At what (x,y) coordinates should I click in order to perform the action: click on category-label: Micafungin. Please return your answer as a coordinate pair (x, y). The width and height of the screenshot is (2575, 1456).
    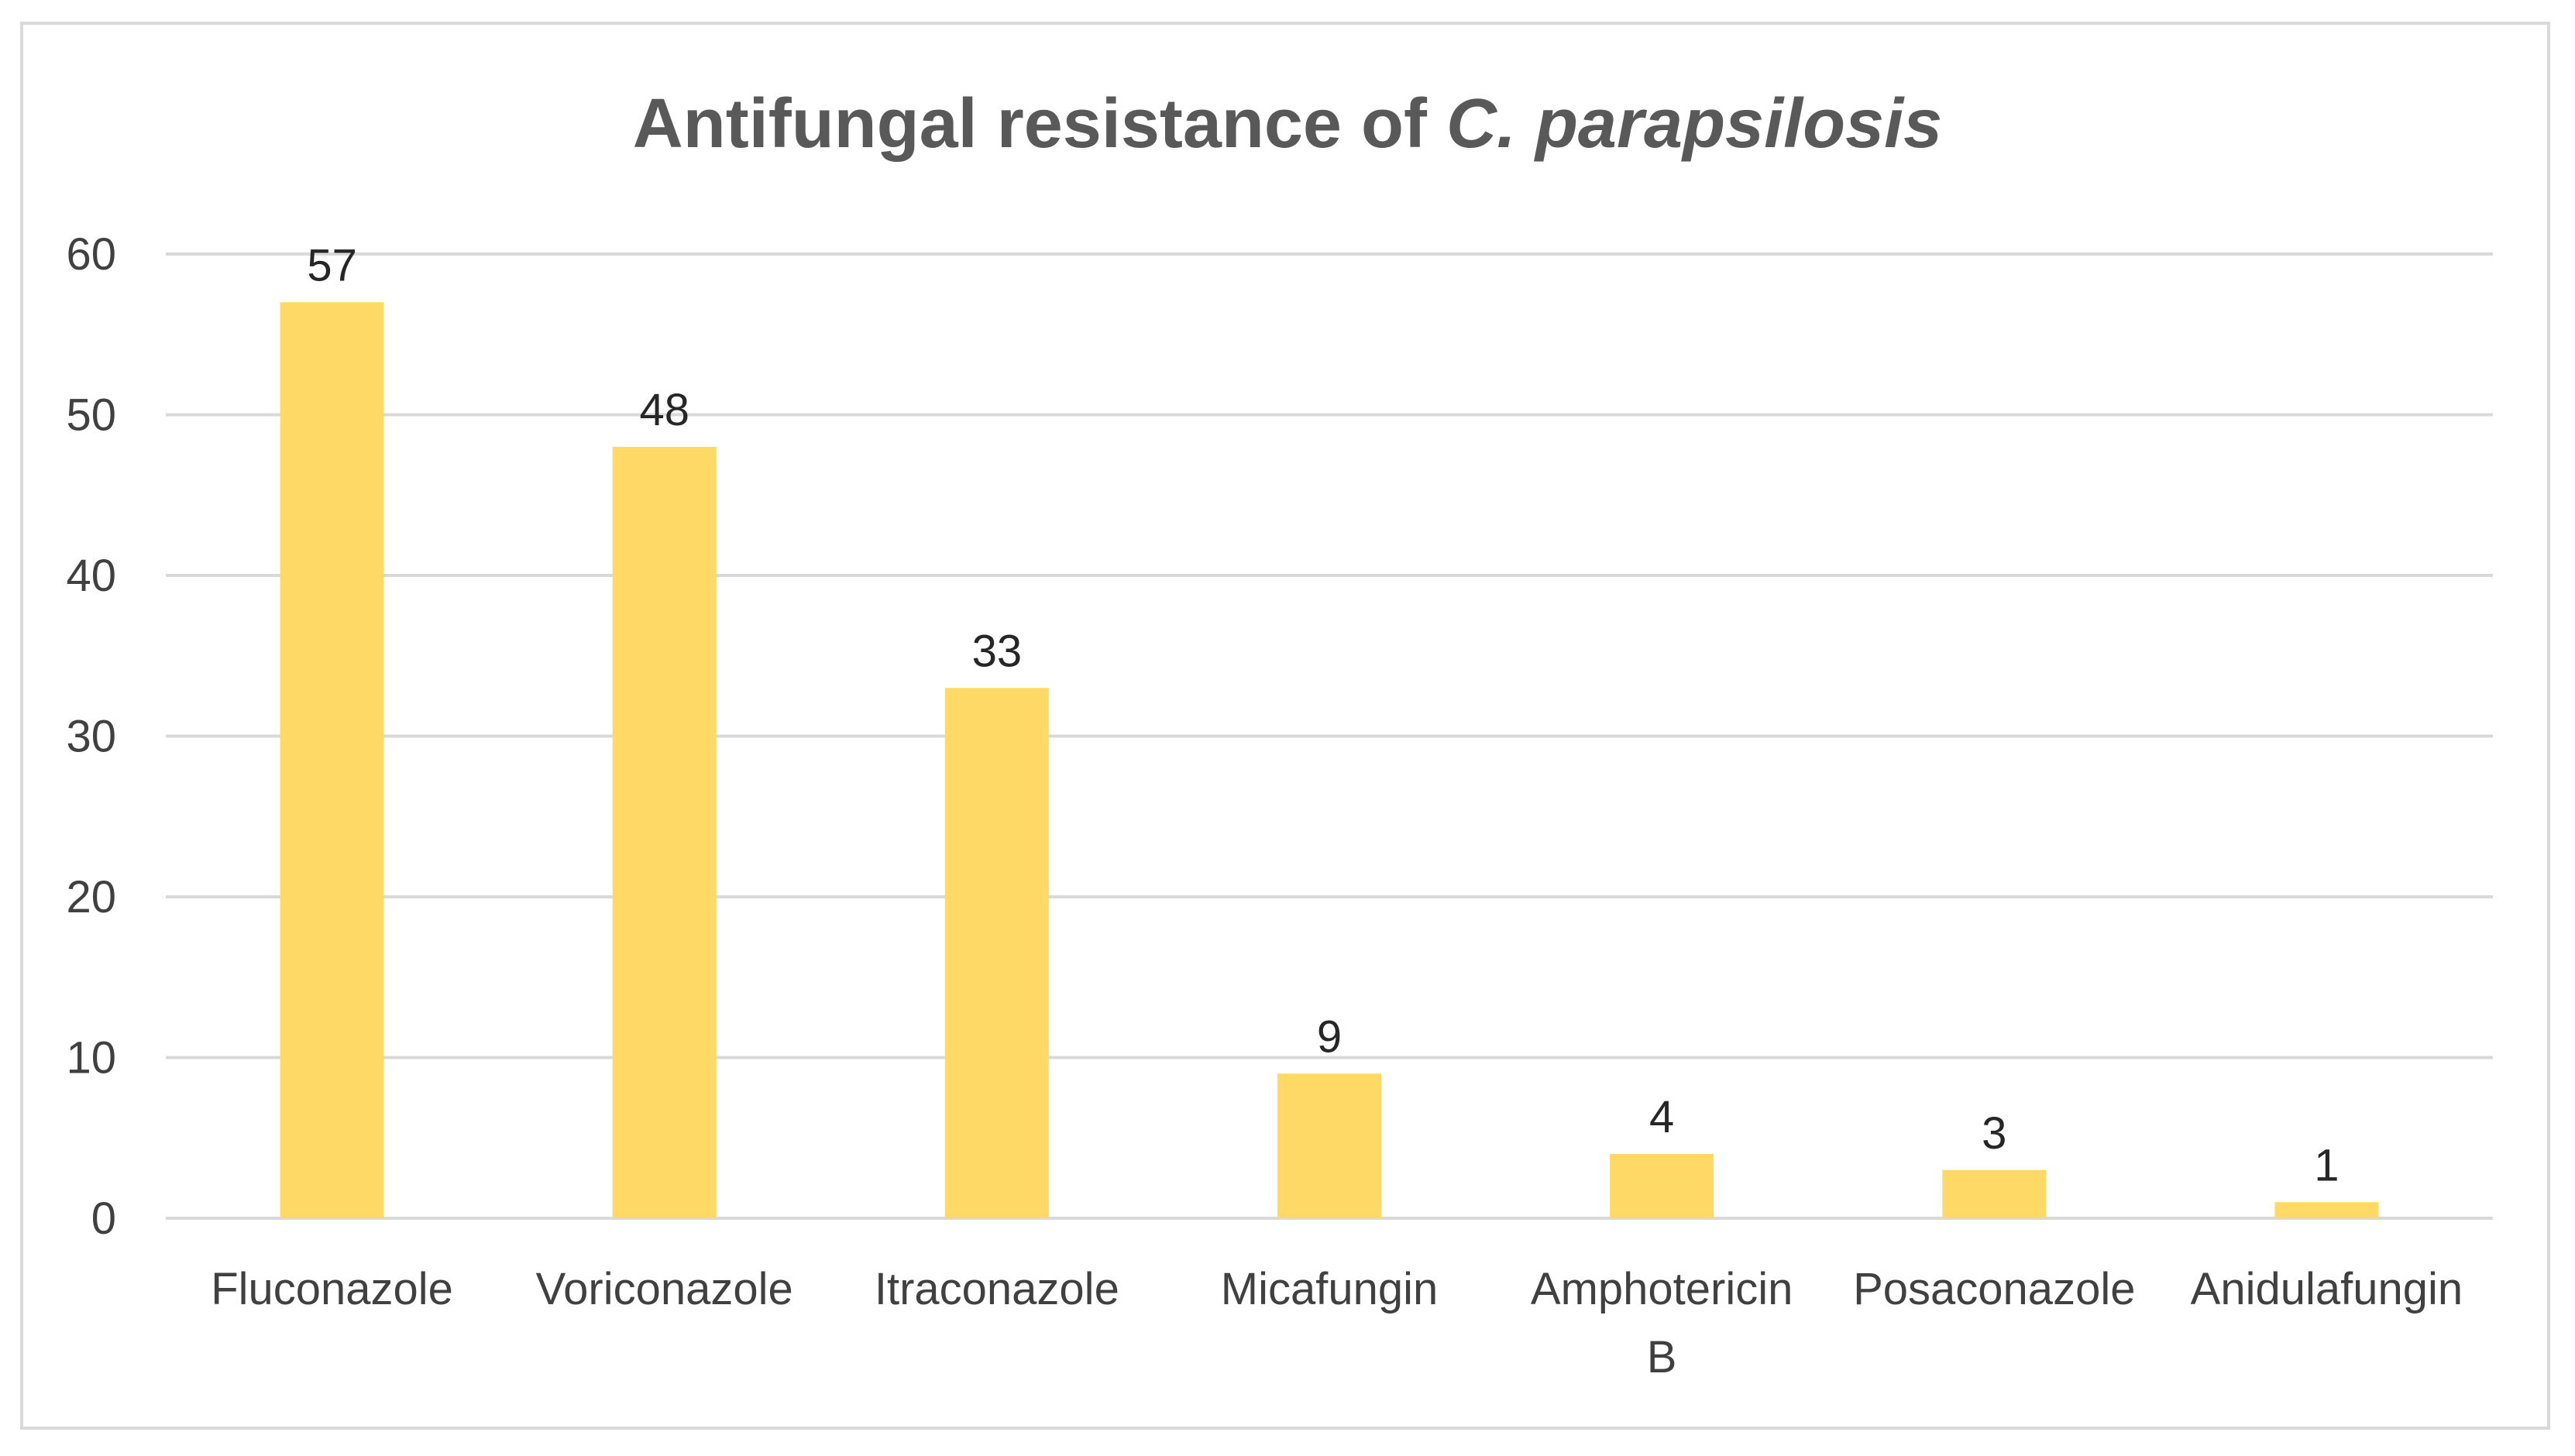
    Looking at the image, I should click on (1329, 1289).